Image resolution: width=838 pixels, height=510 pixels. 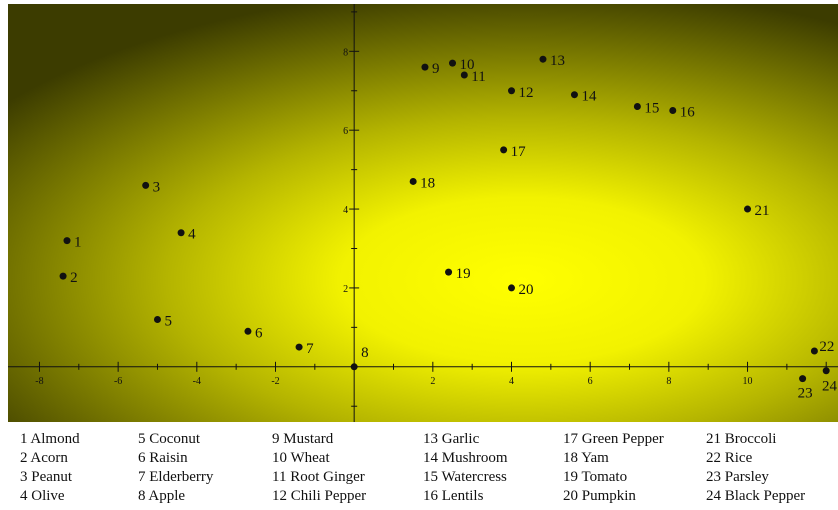 What do you see at coordinates (595, 477) in the screenshot?
I see `legend-item: 19 Tomato` at bounding box center [595, 477].